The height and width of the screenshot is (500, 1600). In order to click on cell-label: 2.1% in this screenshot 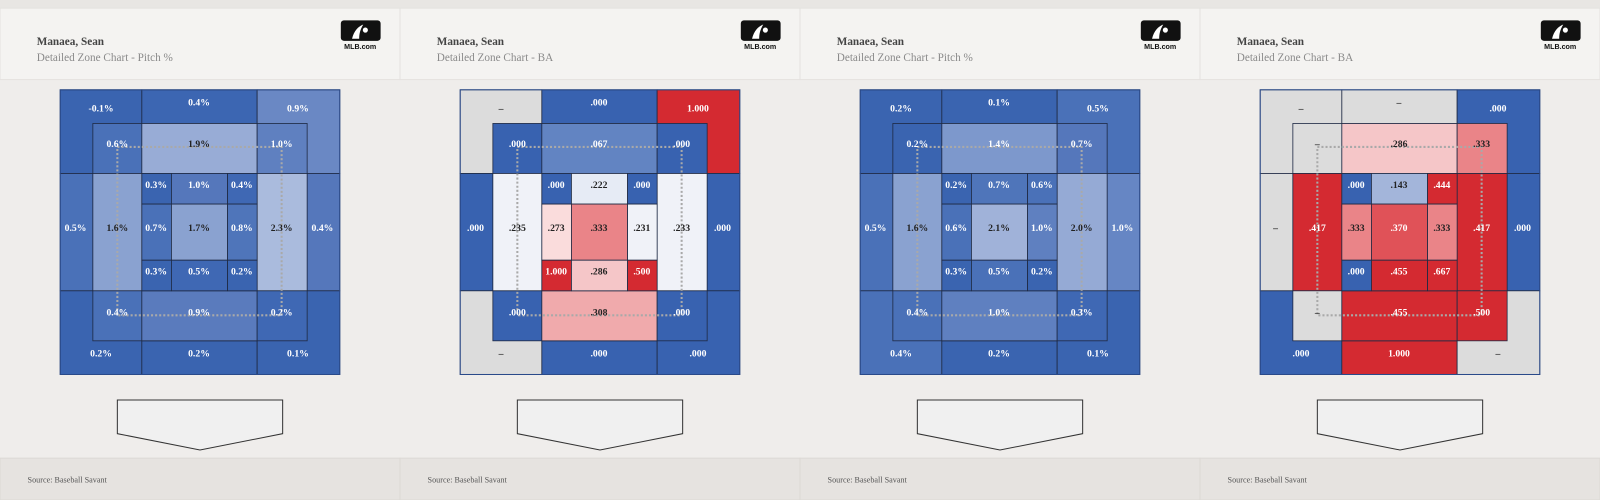, I will do `click(999, 228)`.